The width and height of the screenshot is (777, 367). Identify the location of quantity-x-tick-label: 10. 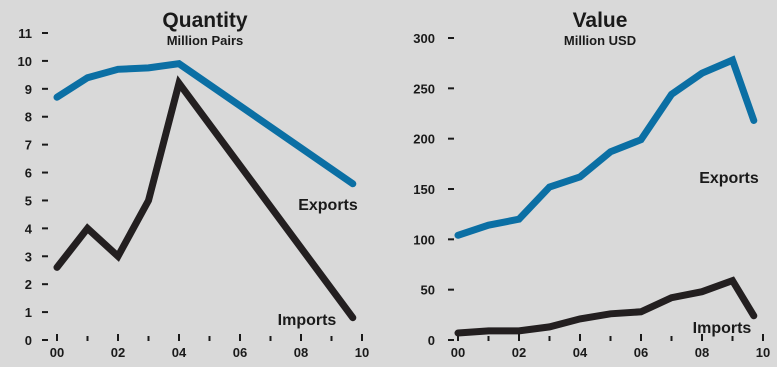
(362, 352).